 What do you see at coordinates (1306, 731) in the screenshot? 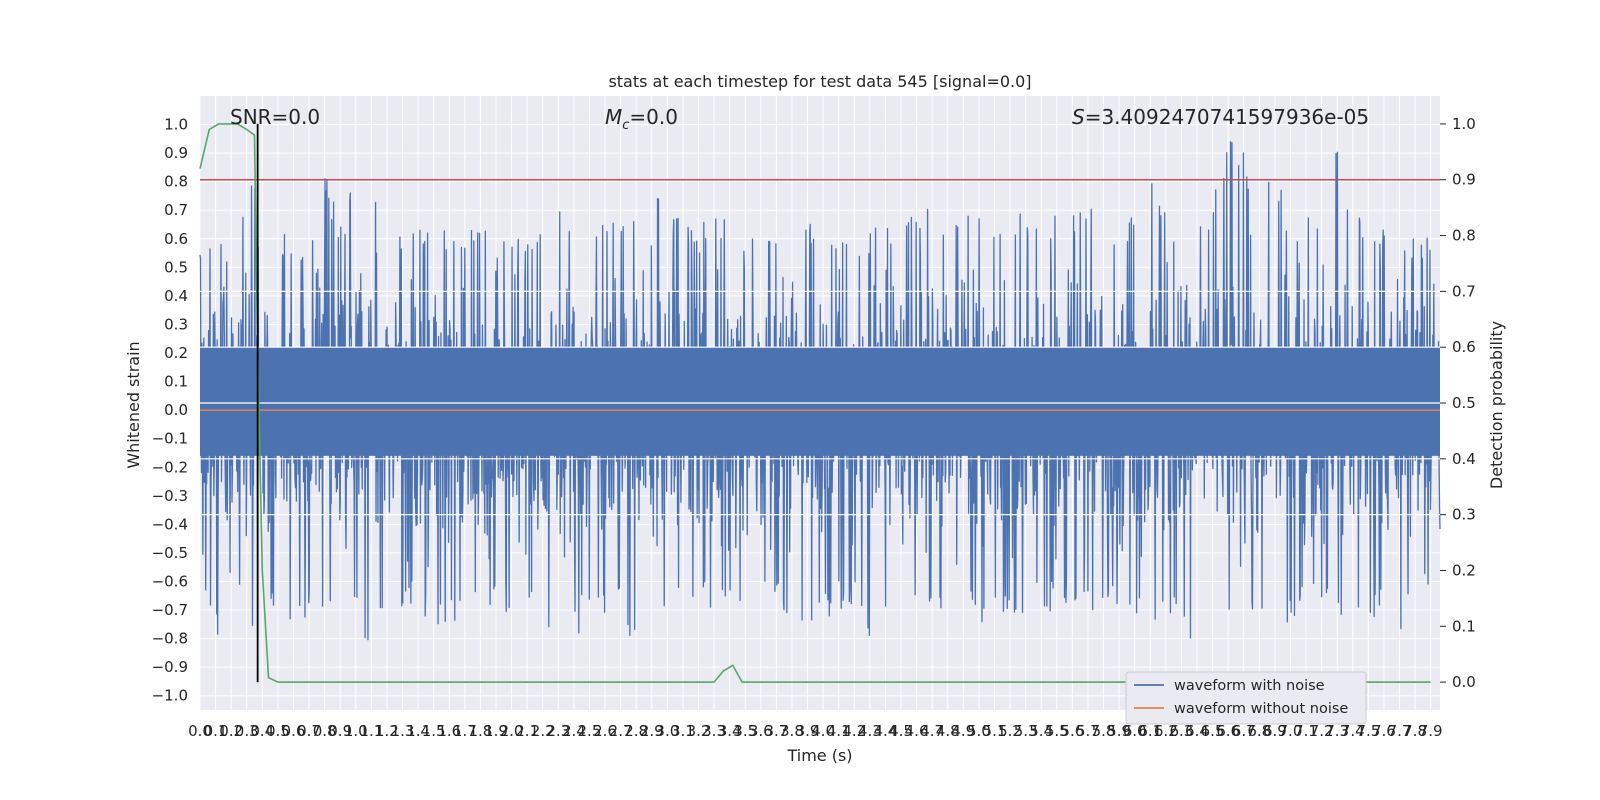
I see `x-tick-label: 7.1` at bounding box center [1306, 731].